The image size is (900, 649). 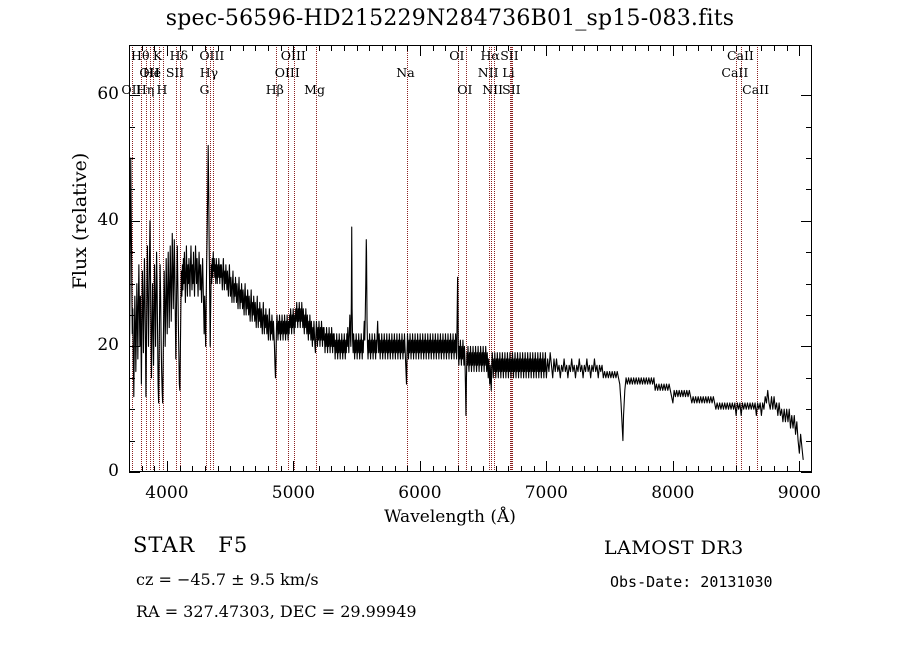 I want to click on radial-velocity: cz = −45.7 ± 9.5 km/s, so click(x=227, y=579).